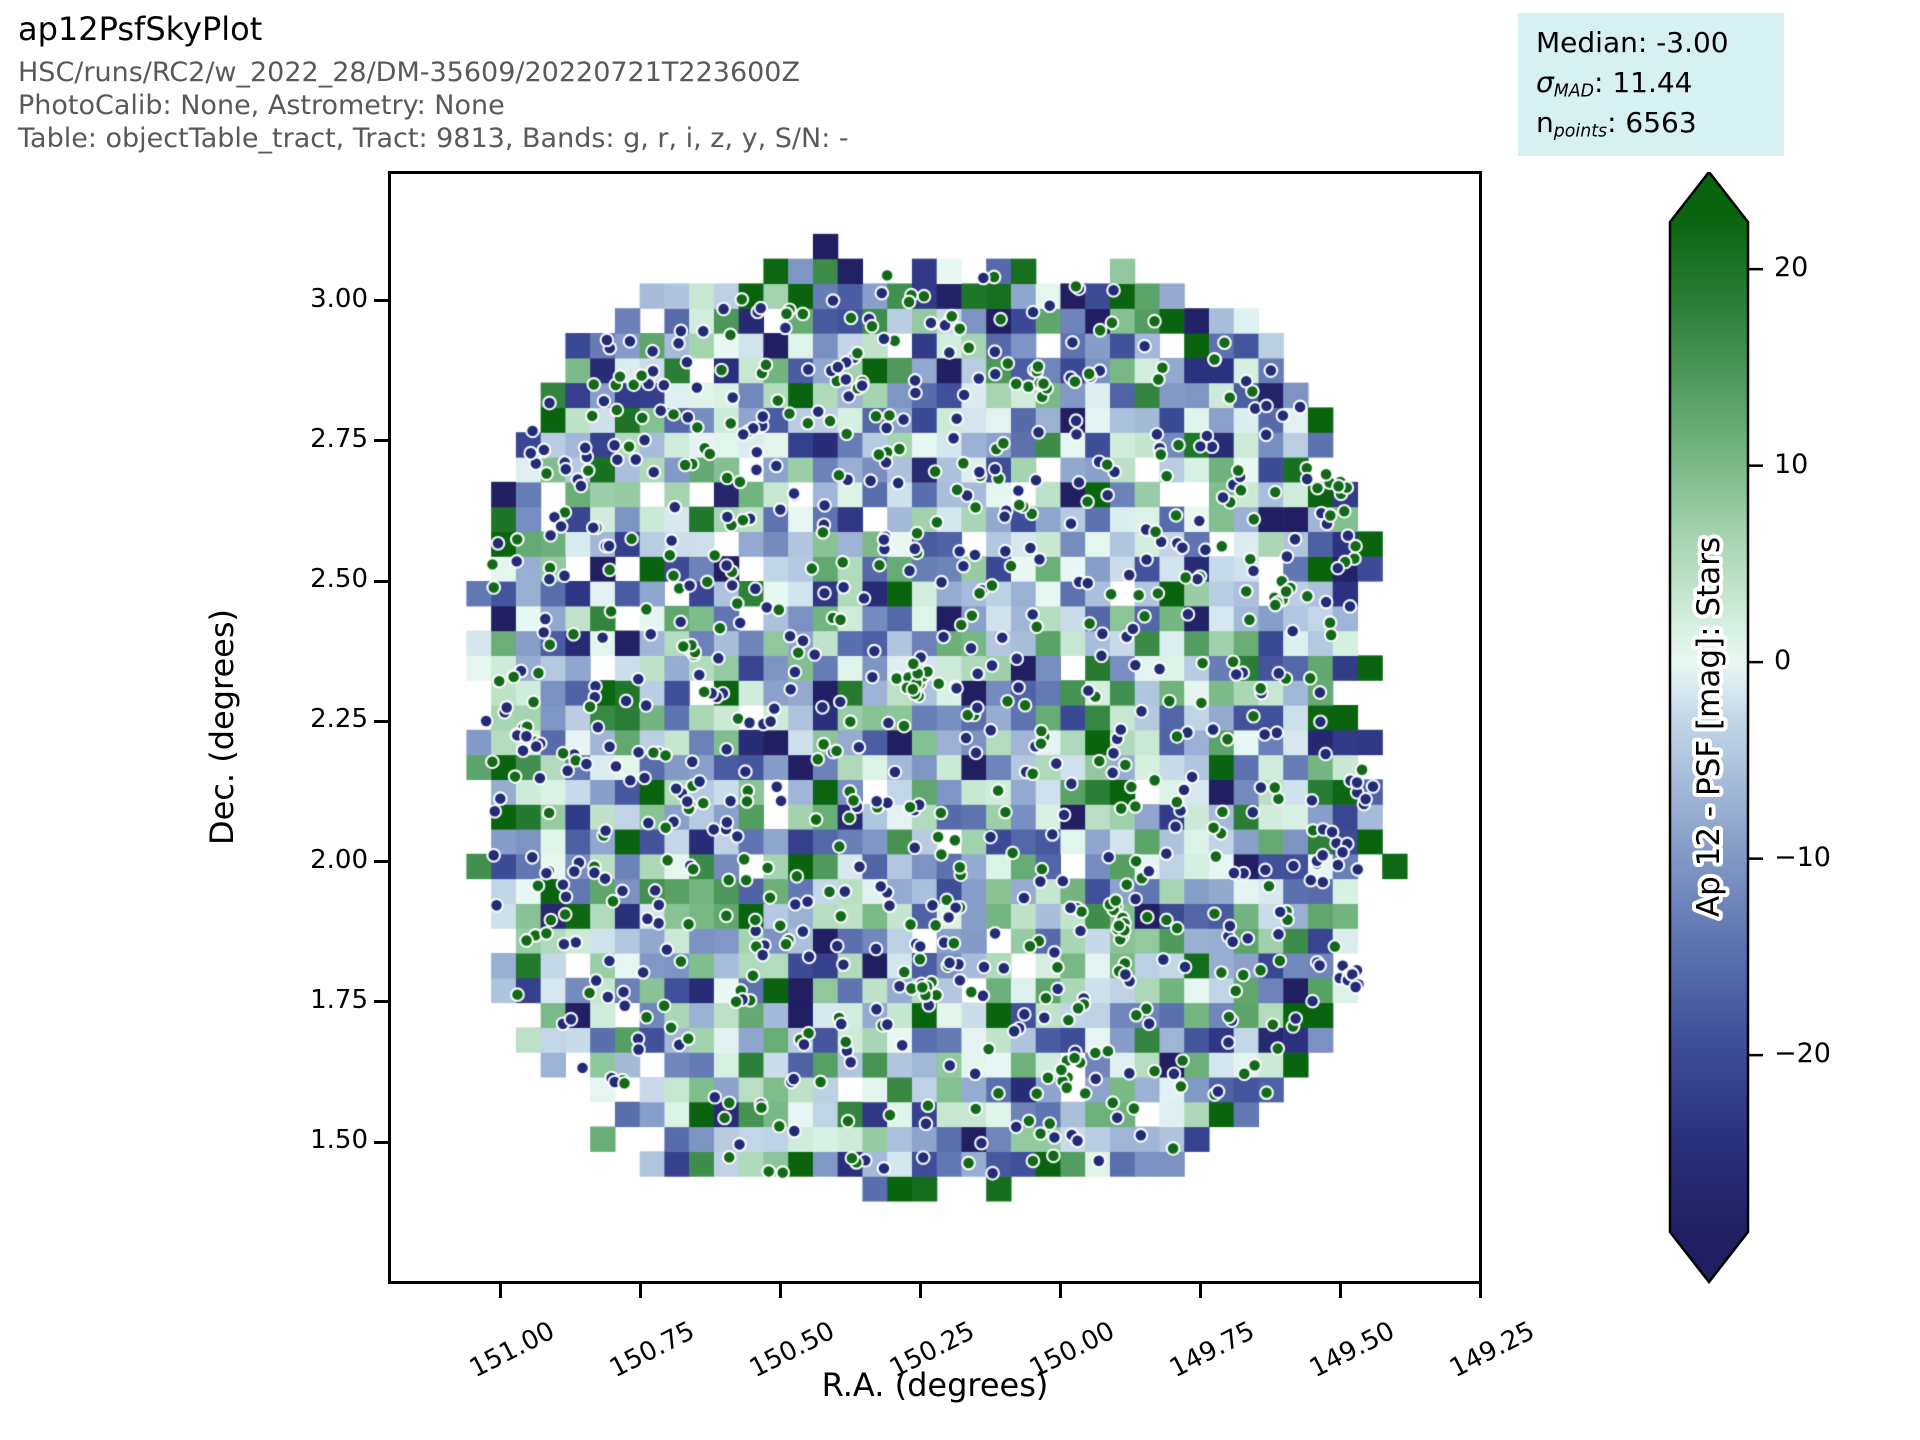 The width and height of the screenshot is (1920, 1440). I want to click on colorbar-tick-label: −20, so click(1802, 1054).